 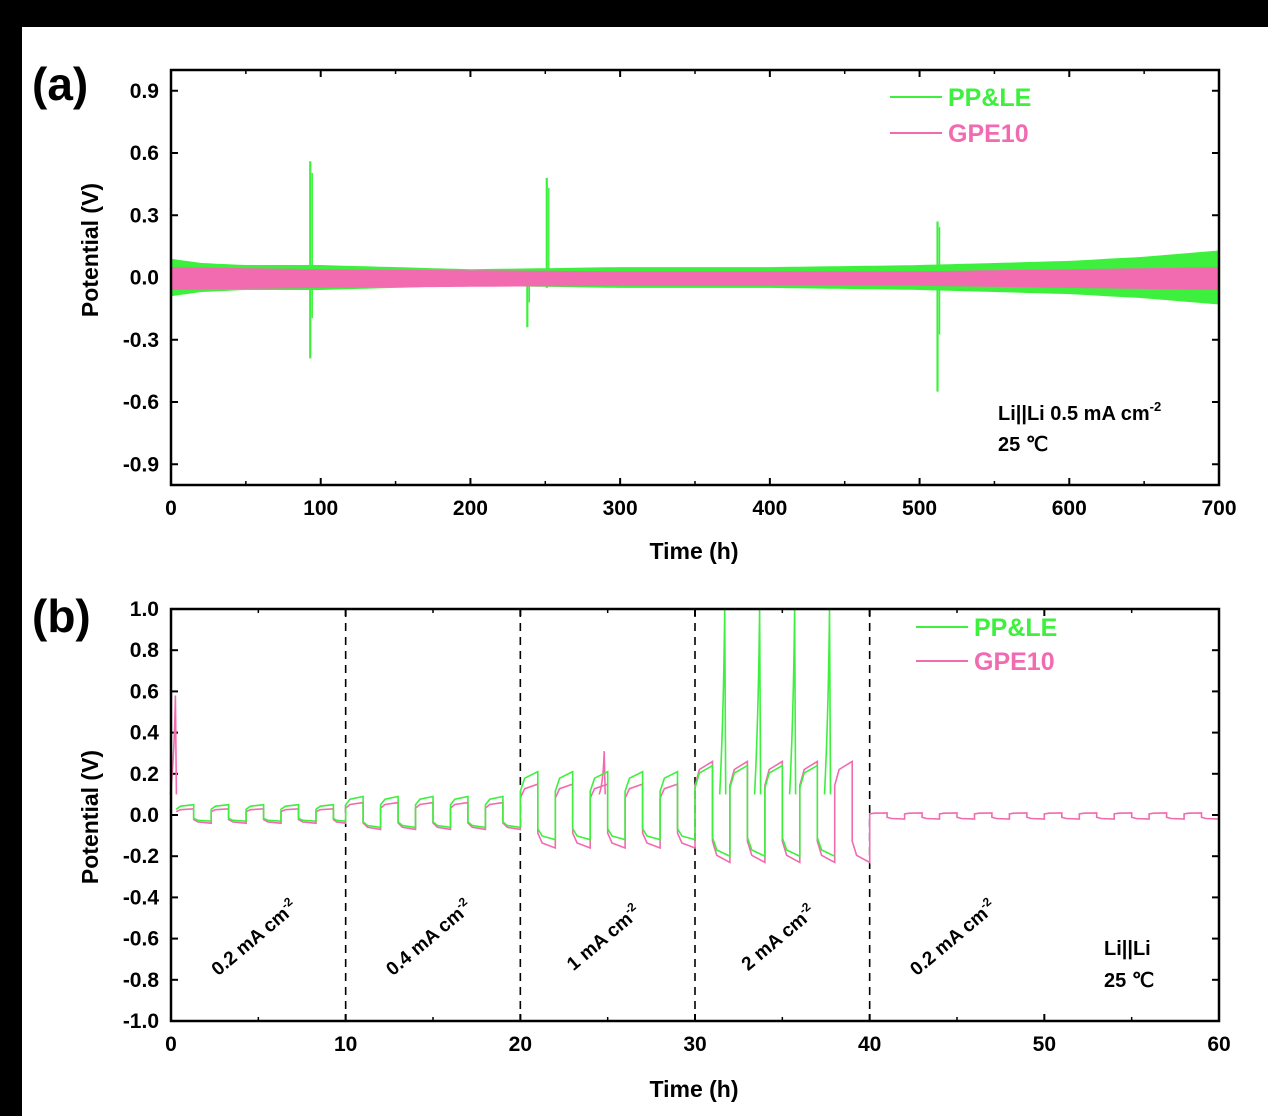 What do you see at coordinates (171, 508) in the screenshot?
I see `a-xtick-label: 0` at bounding box center [171, 508].